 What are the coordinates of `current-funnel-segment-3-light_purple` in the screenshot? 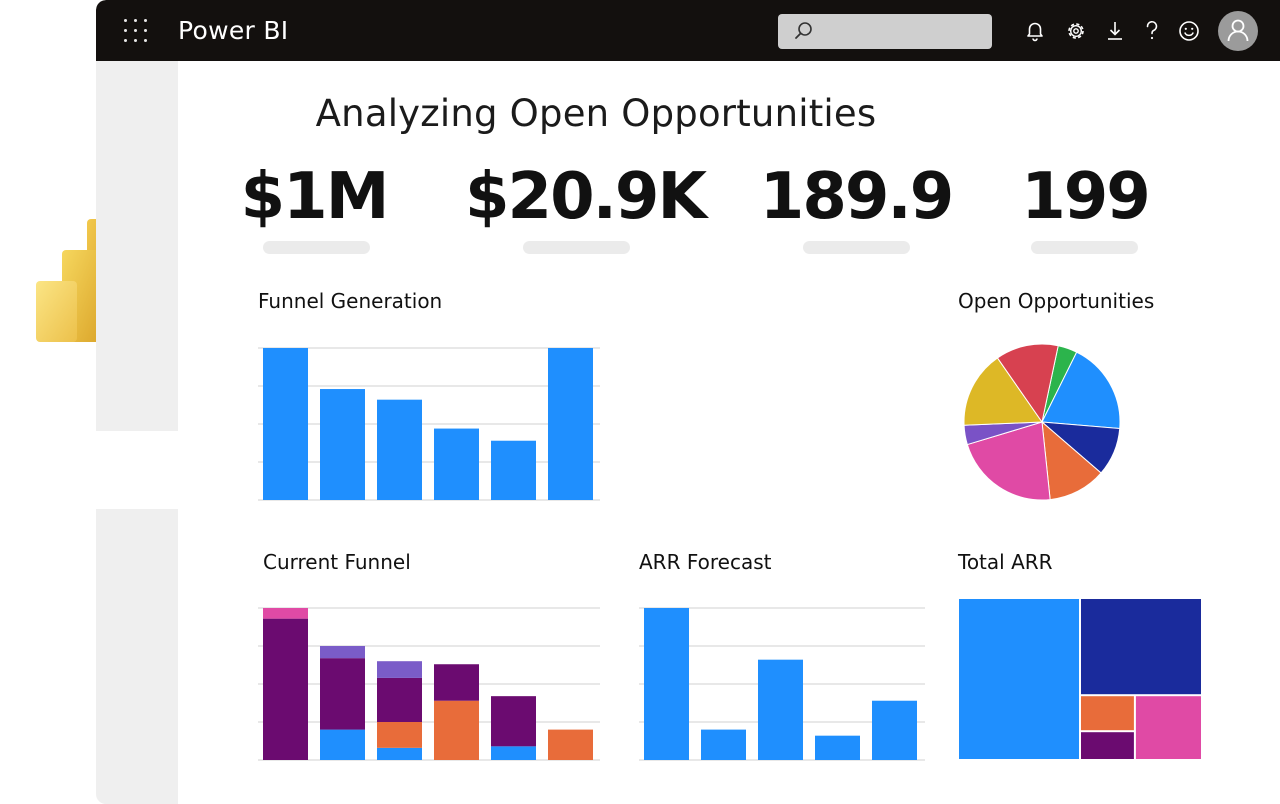 It's located at (399, 669).